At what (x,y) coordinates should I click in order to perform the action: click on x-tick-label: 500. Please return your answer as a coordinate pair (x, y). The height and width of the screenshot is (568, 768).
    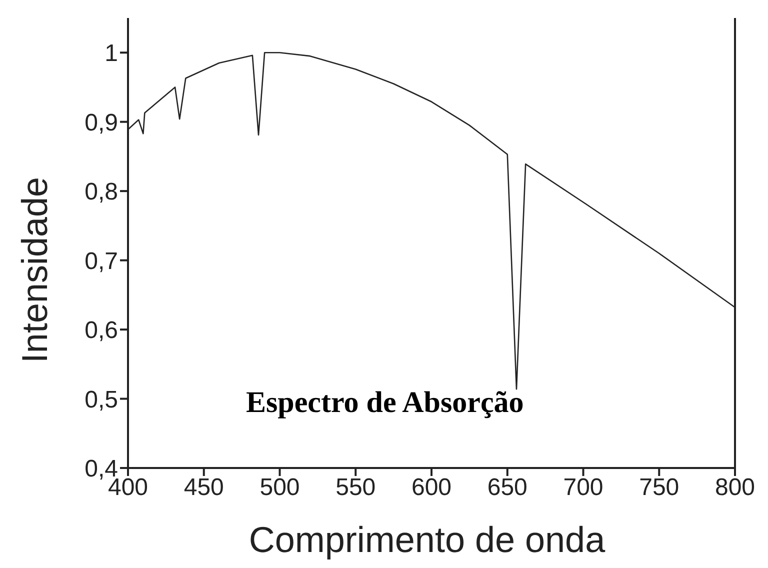
    Looking at the image, I should click on (280, 488).